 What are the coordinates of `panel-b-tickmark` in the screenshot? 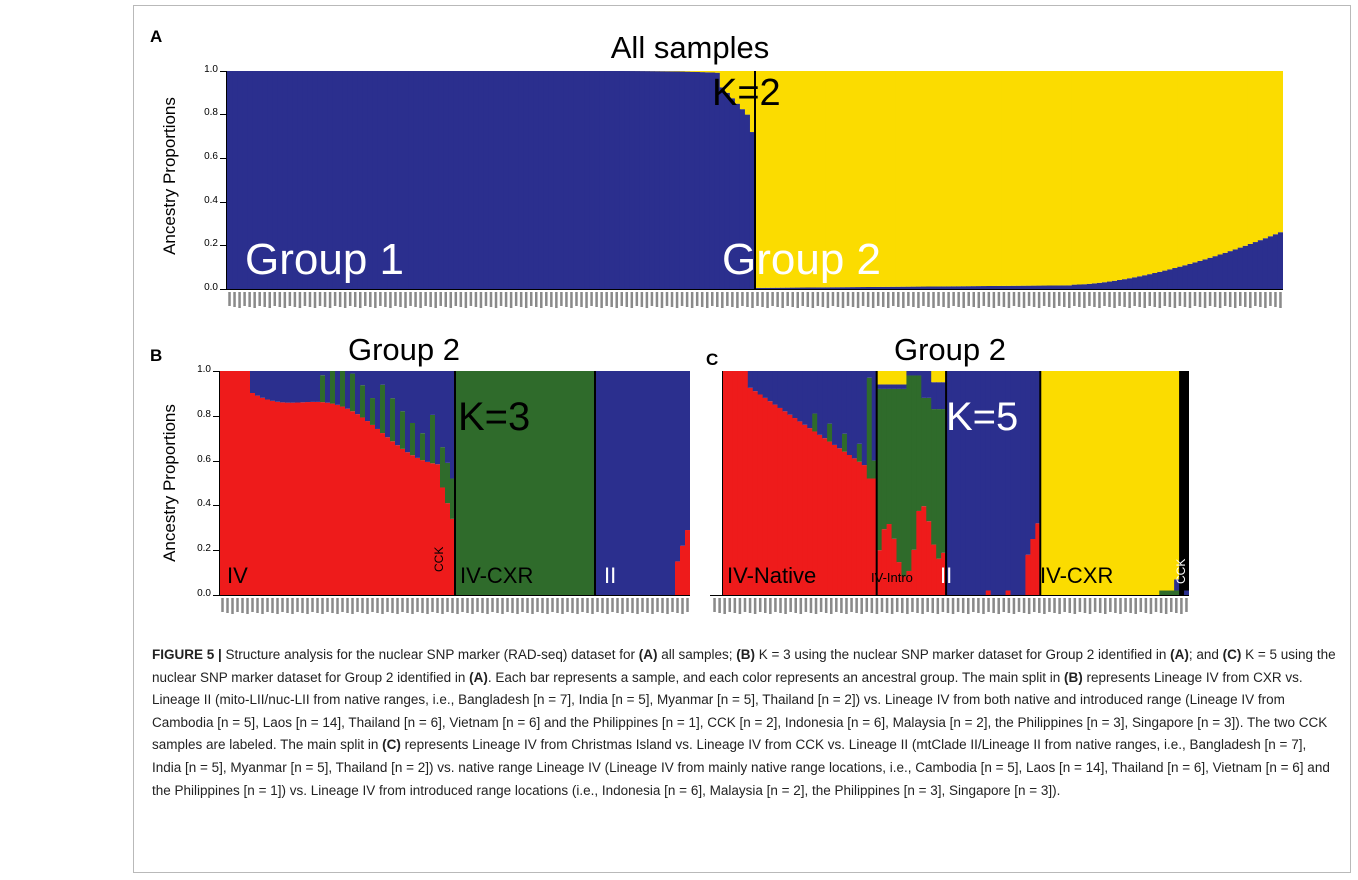 It's located at (216, 416).